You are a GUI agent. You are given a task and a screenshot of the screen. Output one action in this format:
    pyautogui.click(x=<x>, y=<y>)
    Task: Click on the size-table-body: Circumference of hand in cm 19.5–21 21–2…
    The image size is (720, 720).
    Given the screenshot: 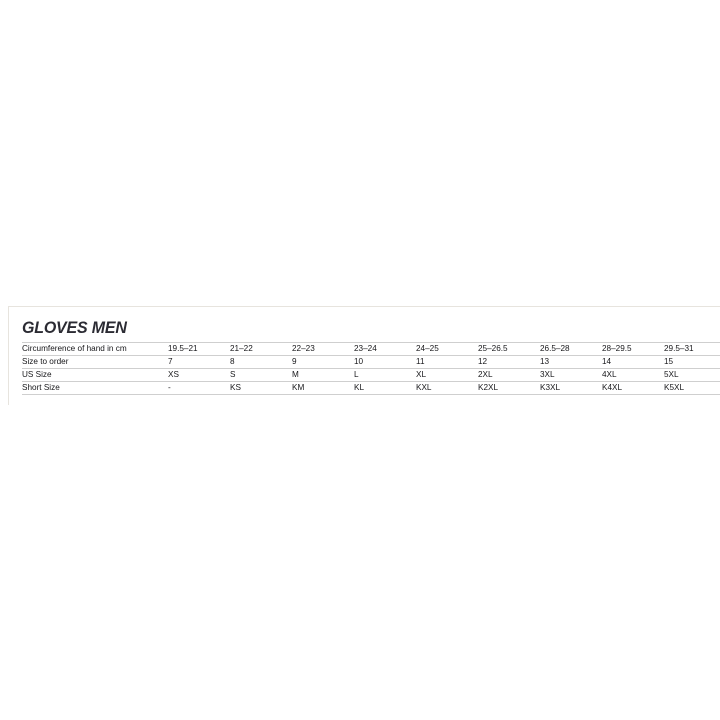 What is the action you would take?
    pyautogui.click(x=371, y=368)
    